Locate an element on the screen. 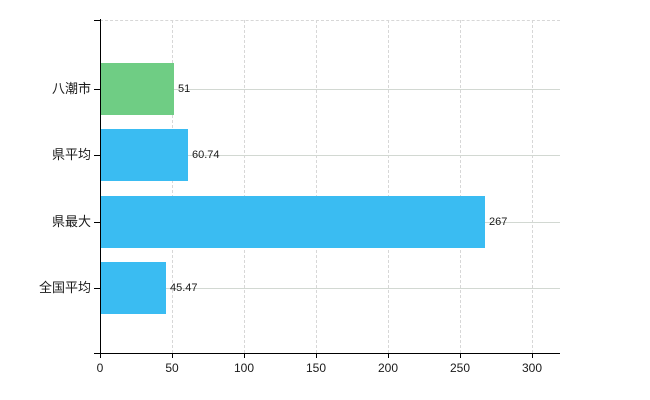 This screenshot has width=650, height=400. category-label: 全国平均 is located at coordinates (64, 287).